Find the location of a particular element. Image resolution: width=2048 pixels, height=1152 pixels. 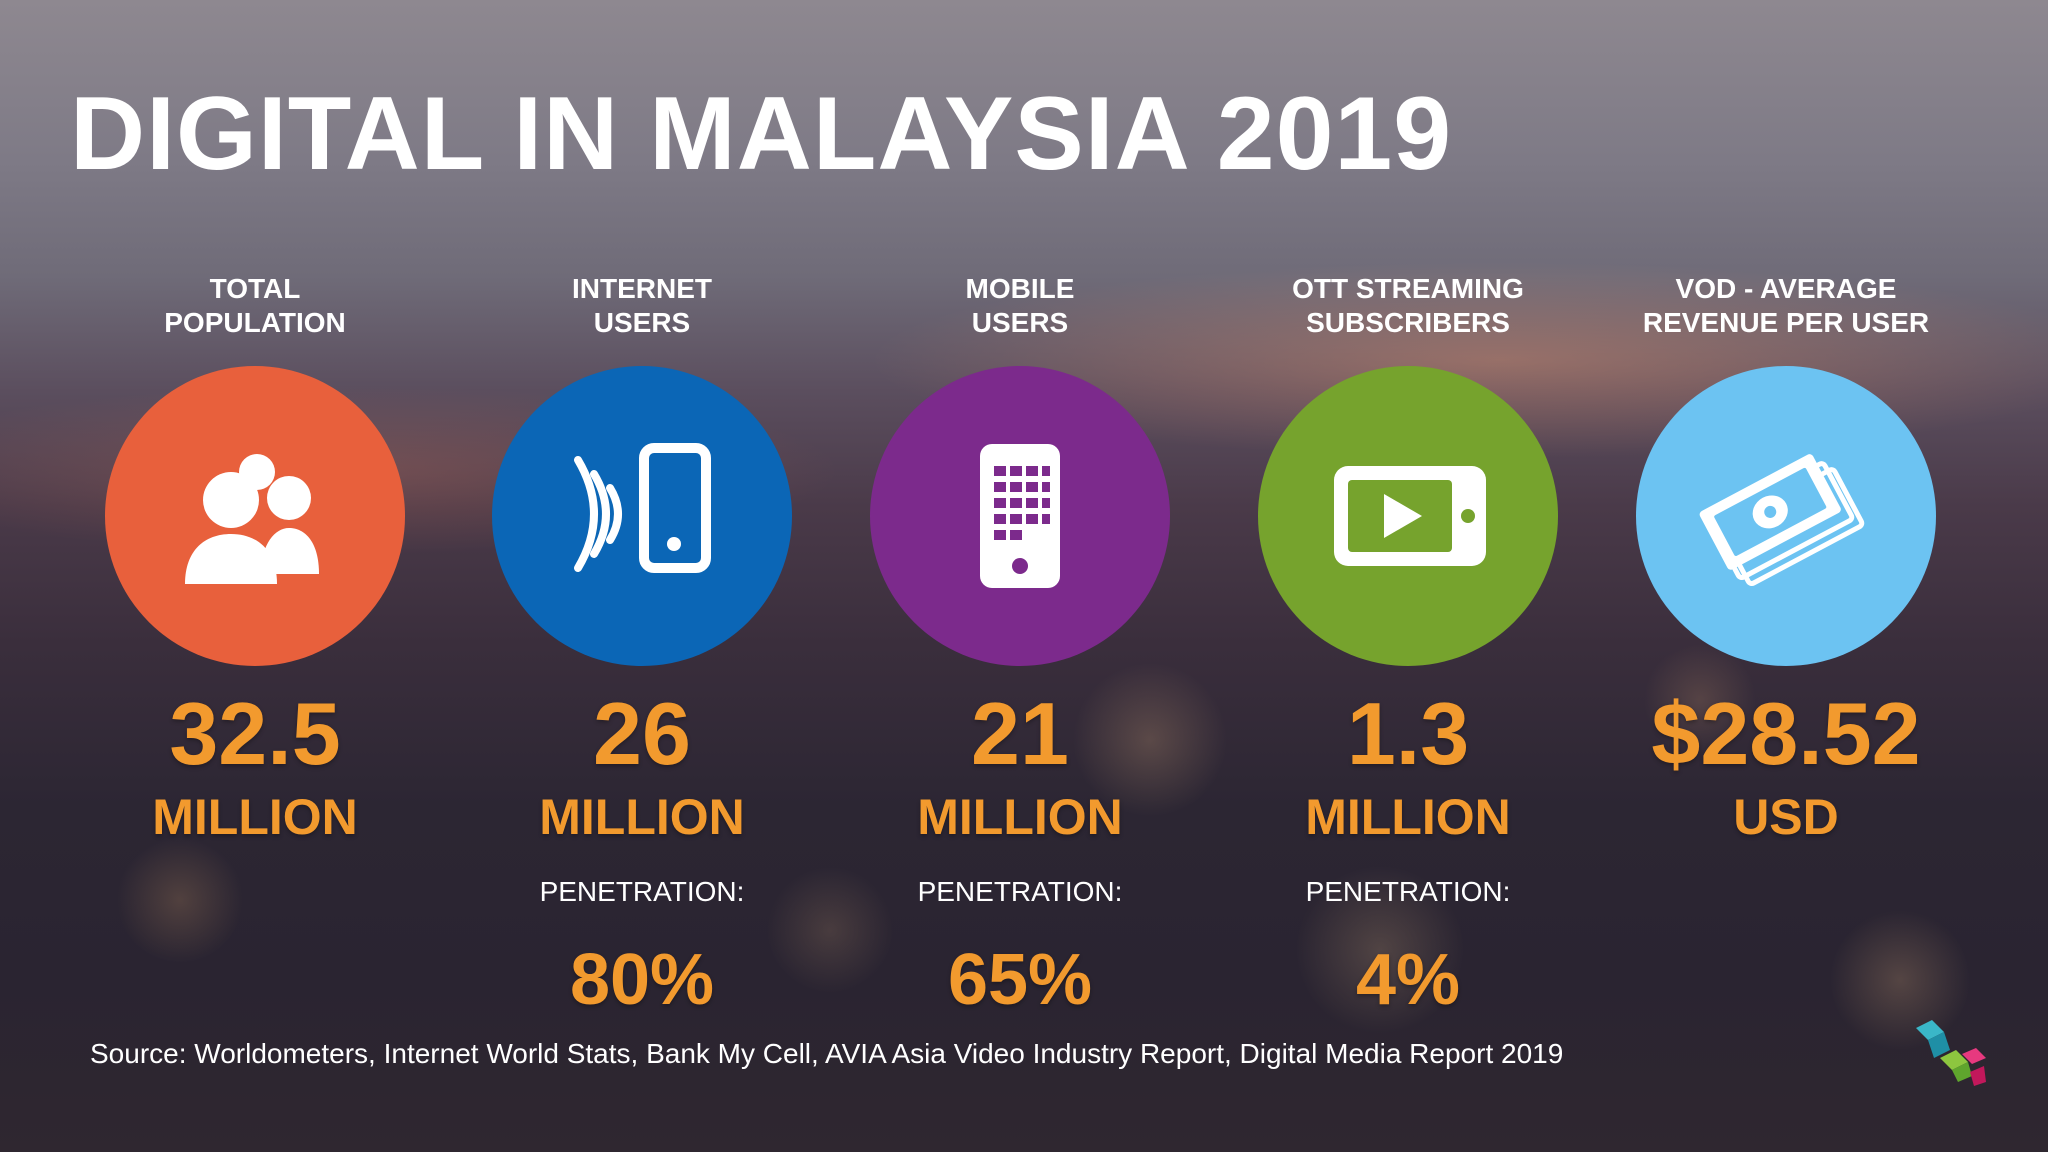

stat-label: TOTAL POPULATION is located at coordinates (255, 305).